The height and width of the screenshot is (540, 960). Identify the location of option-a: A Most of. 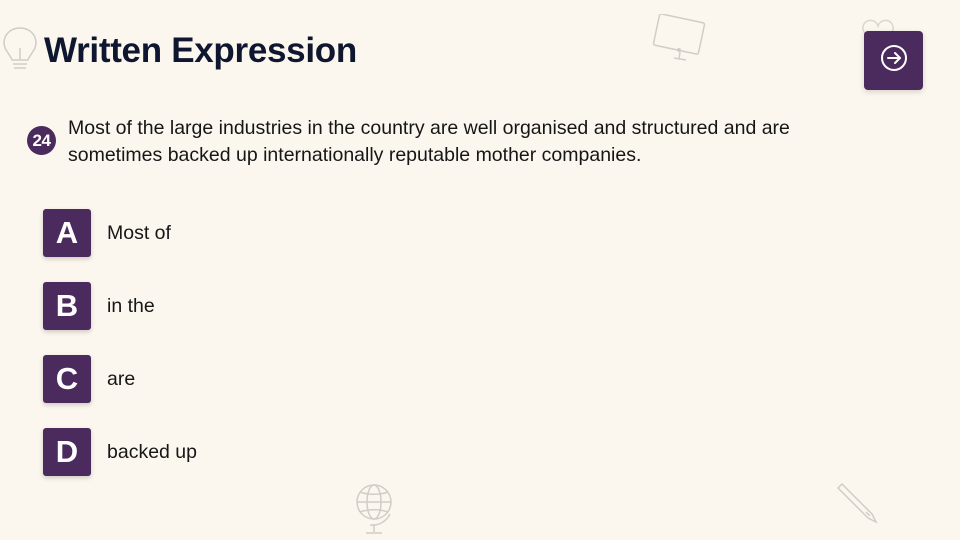
(107, 233).